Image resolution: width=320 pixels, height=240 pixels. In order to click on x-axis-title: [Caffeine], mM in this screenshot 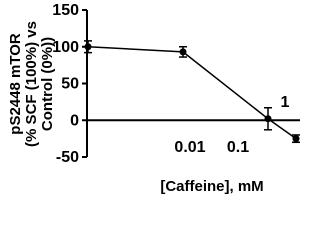, I will do `click(211, 186)`.